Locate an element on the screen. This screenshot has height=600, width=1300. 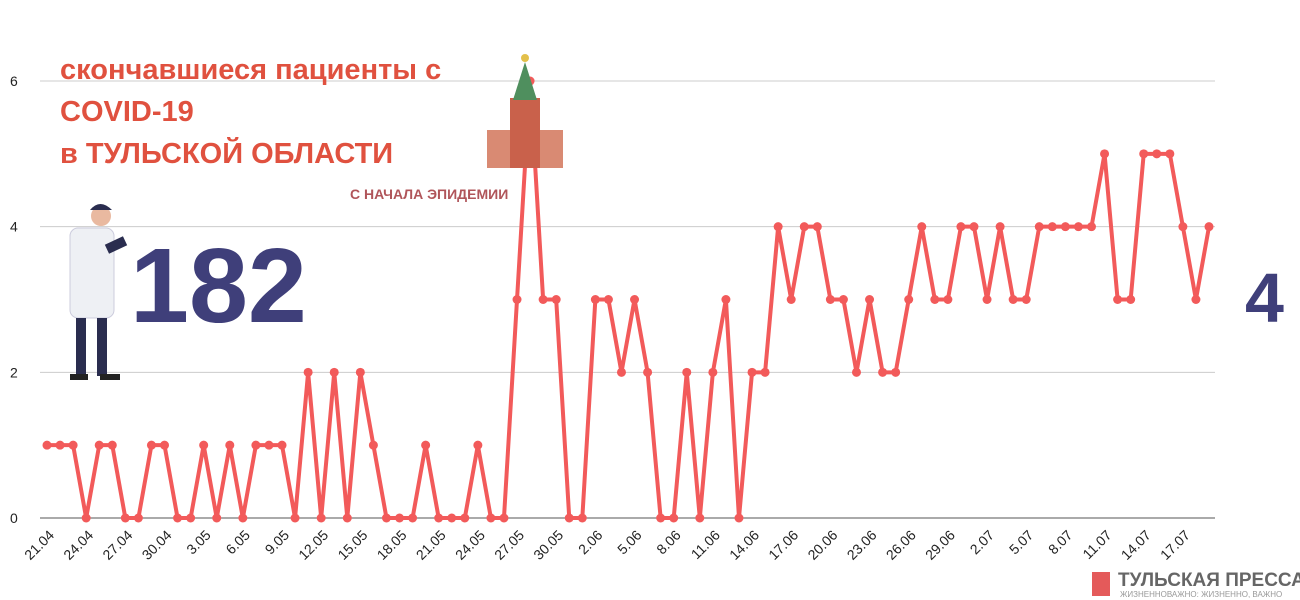
x-tick-label: 15.05 is located at coordinates (352, 545).